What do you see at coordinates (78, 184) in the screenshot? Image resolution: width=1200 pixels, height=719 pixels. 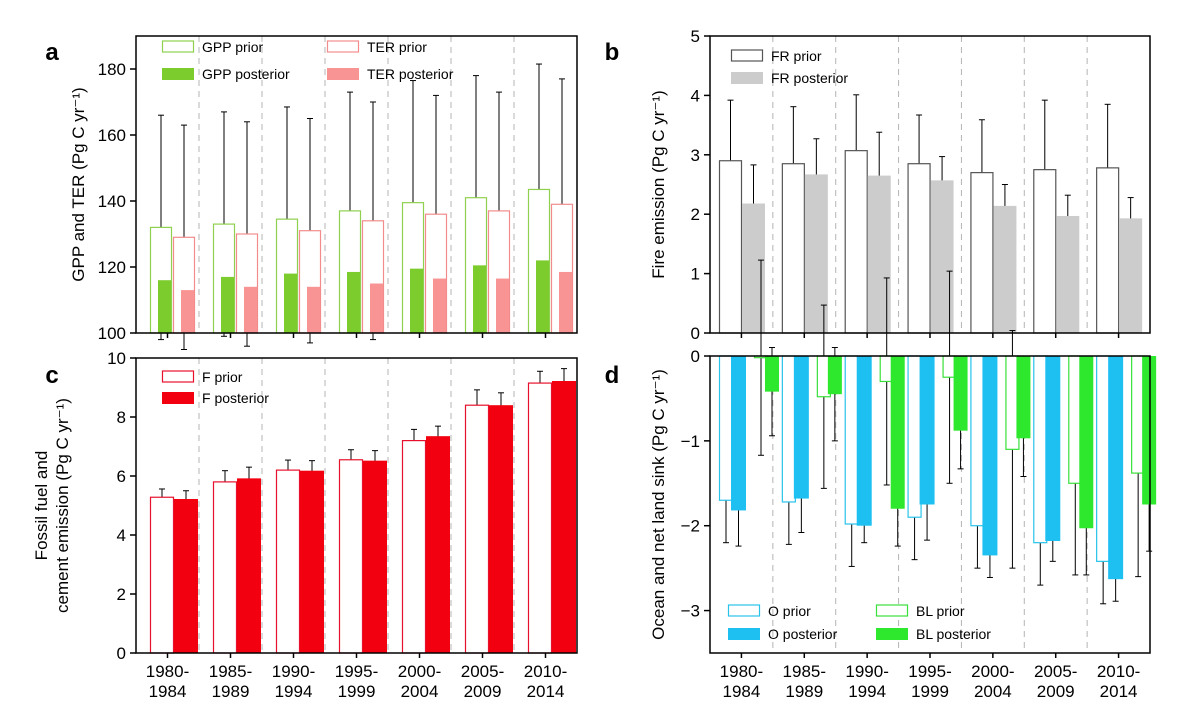 I see `y-axis-label: GPP and TER (Pg C yr⁻¹)` at bounding box center [78, 184].